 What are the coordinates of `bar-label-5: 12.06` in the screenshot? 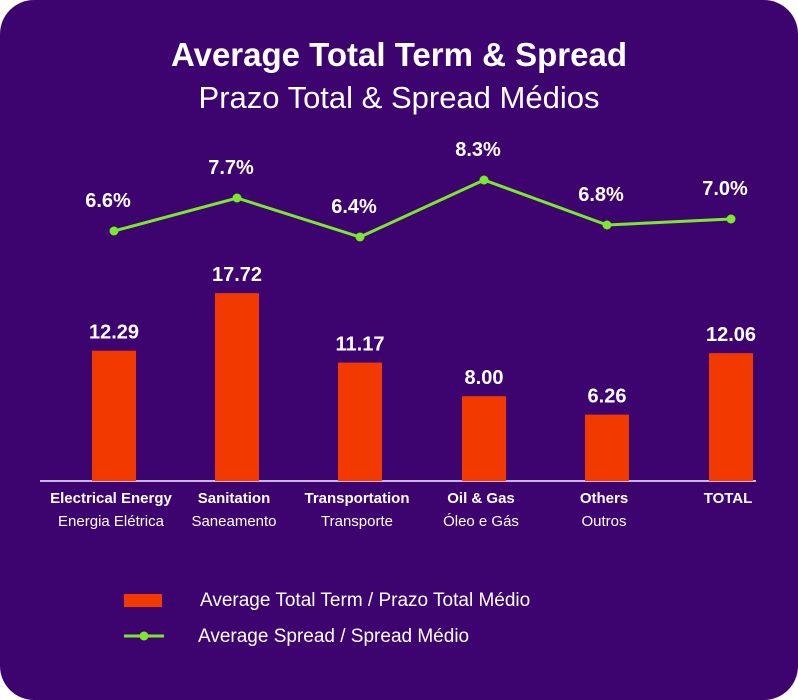 It's located at (731, 335).